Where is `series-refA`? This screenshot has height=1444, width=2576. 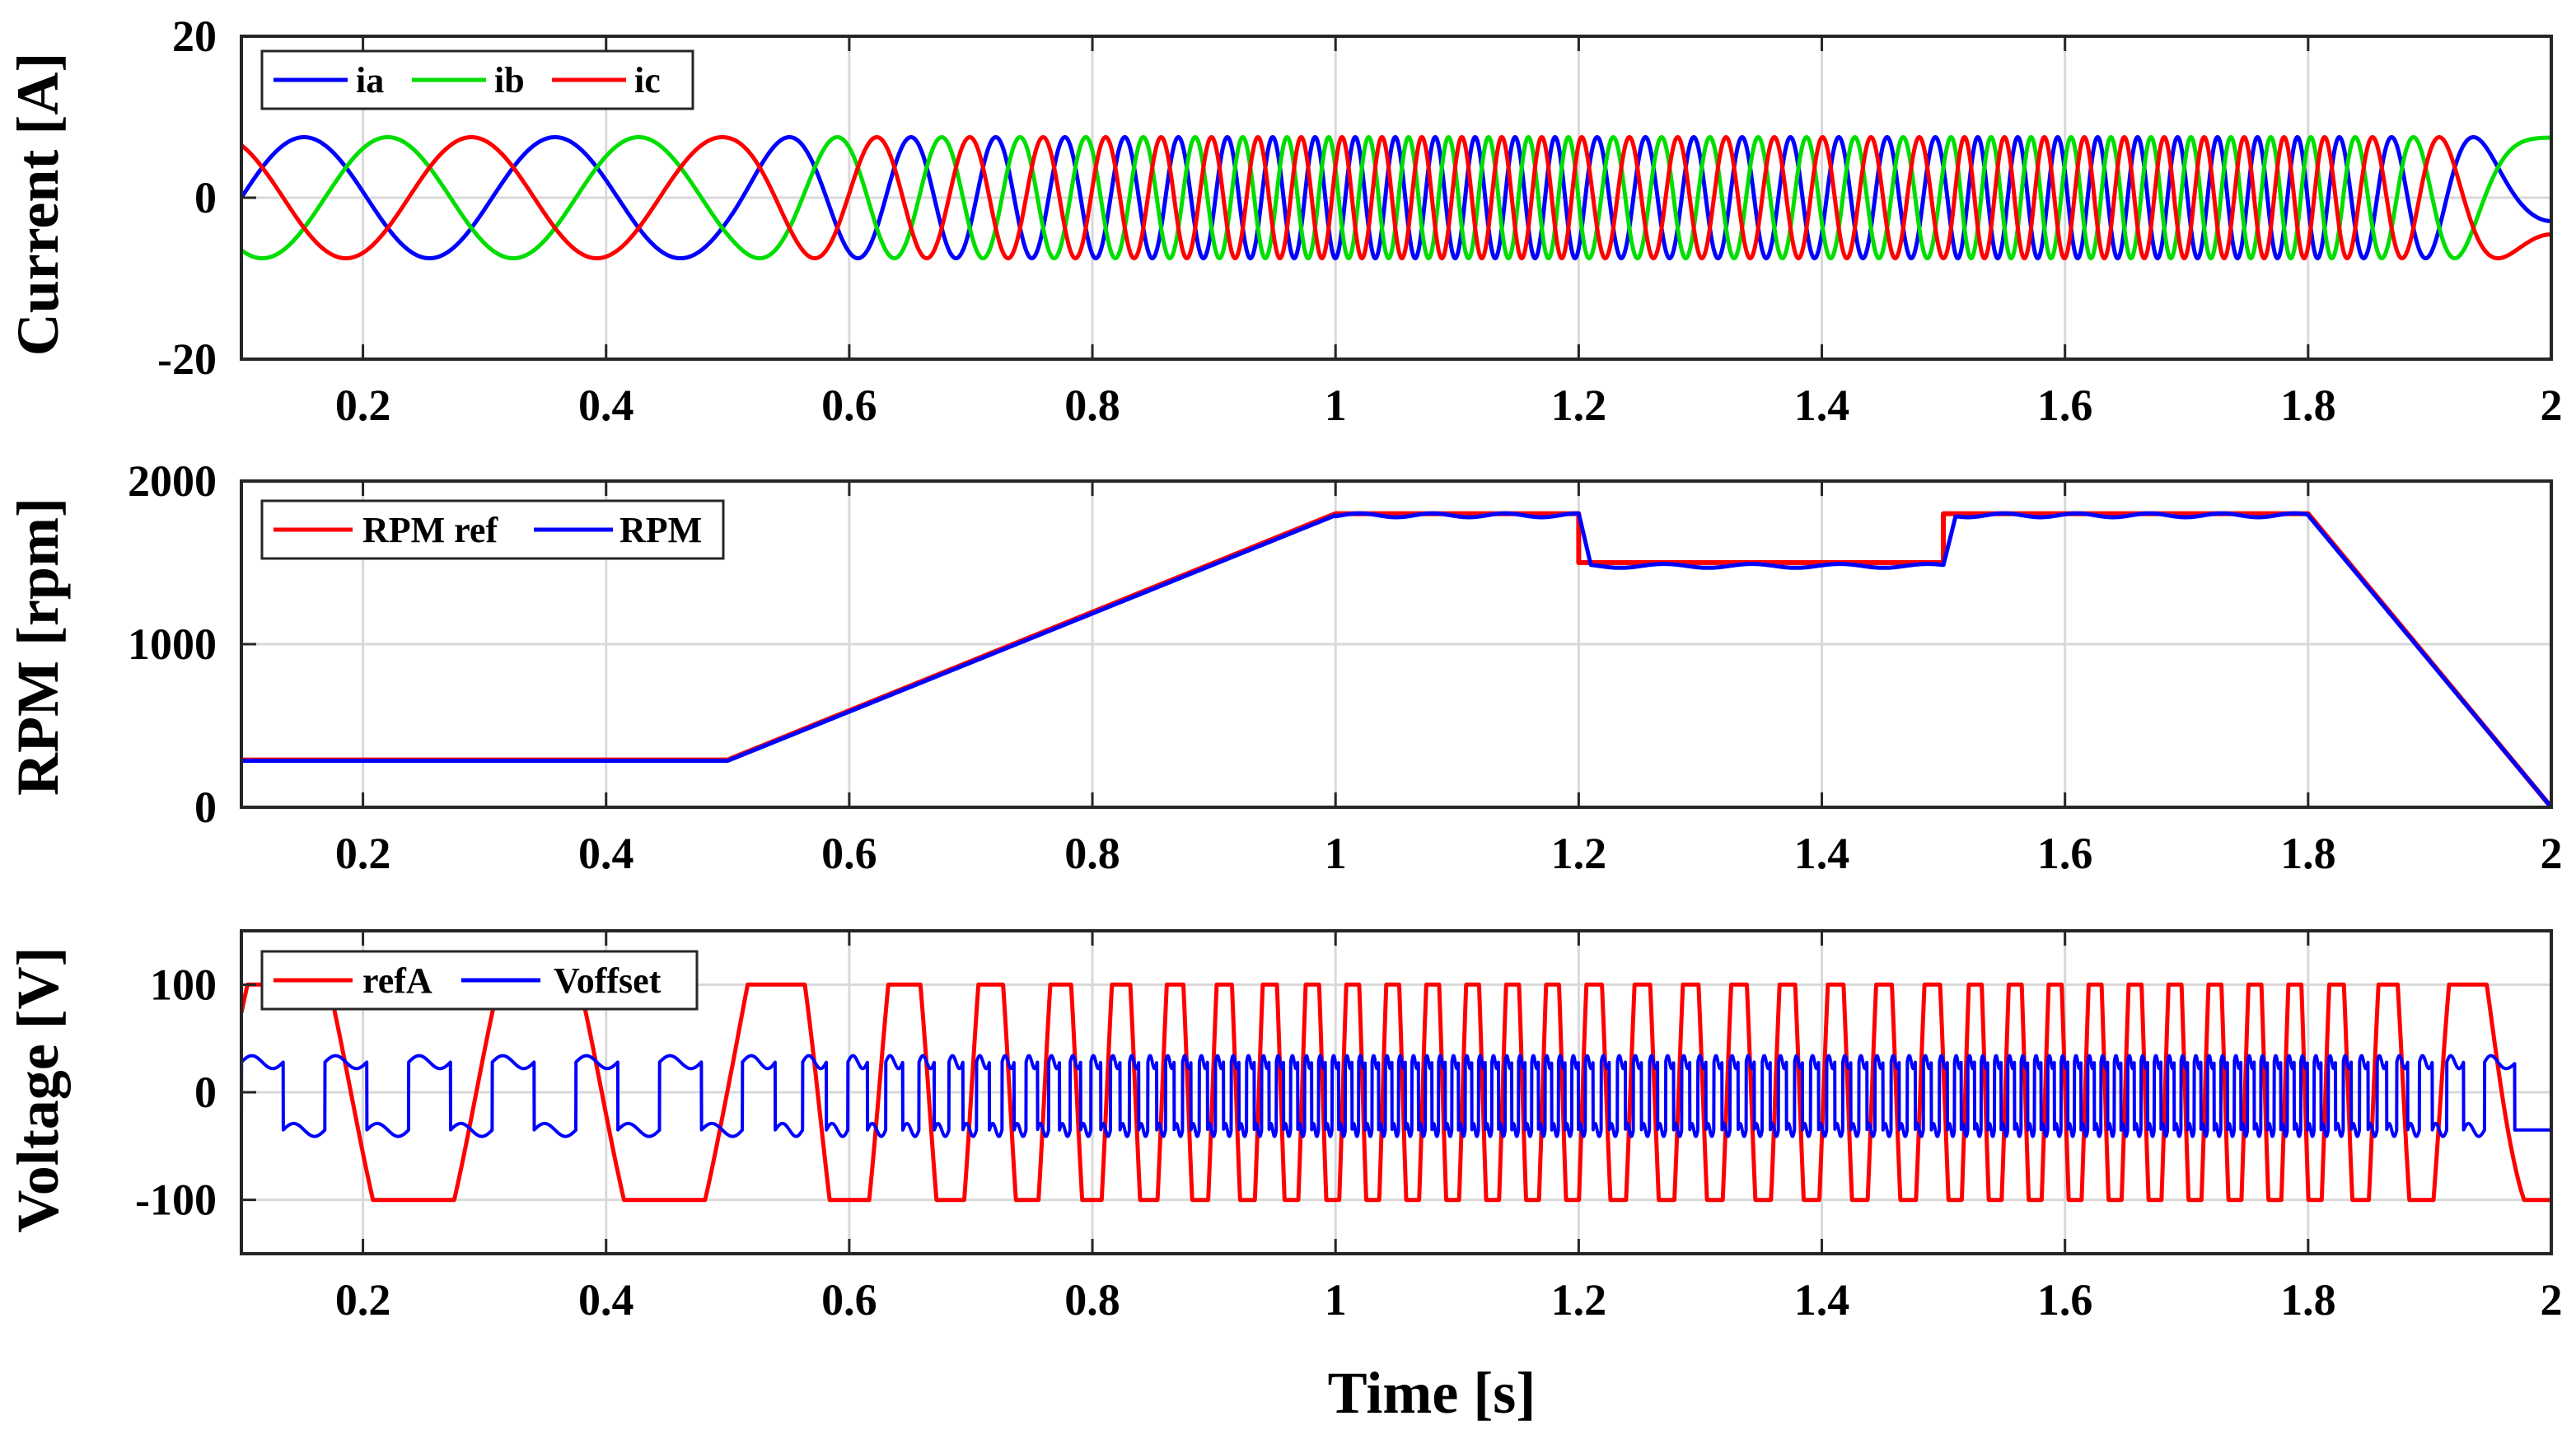 series-refA is located at coordinates (1396, 1092).